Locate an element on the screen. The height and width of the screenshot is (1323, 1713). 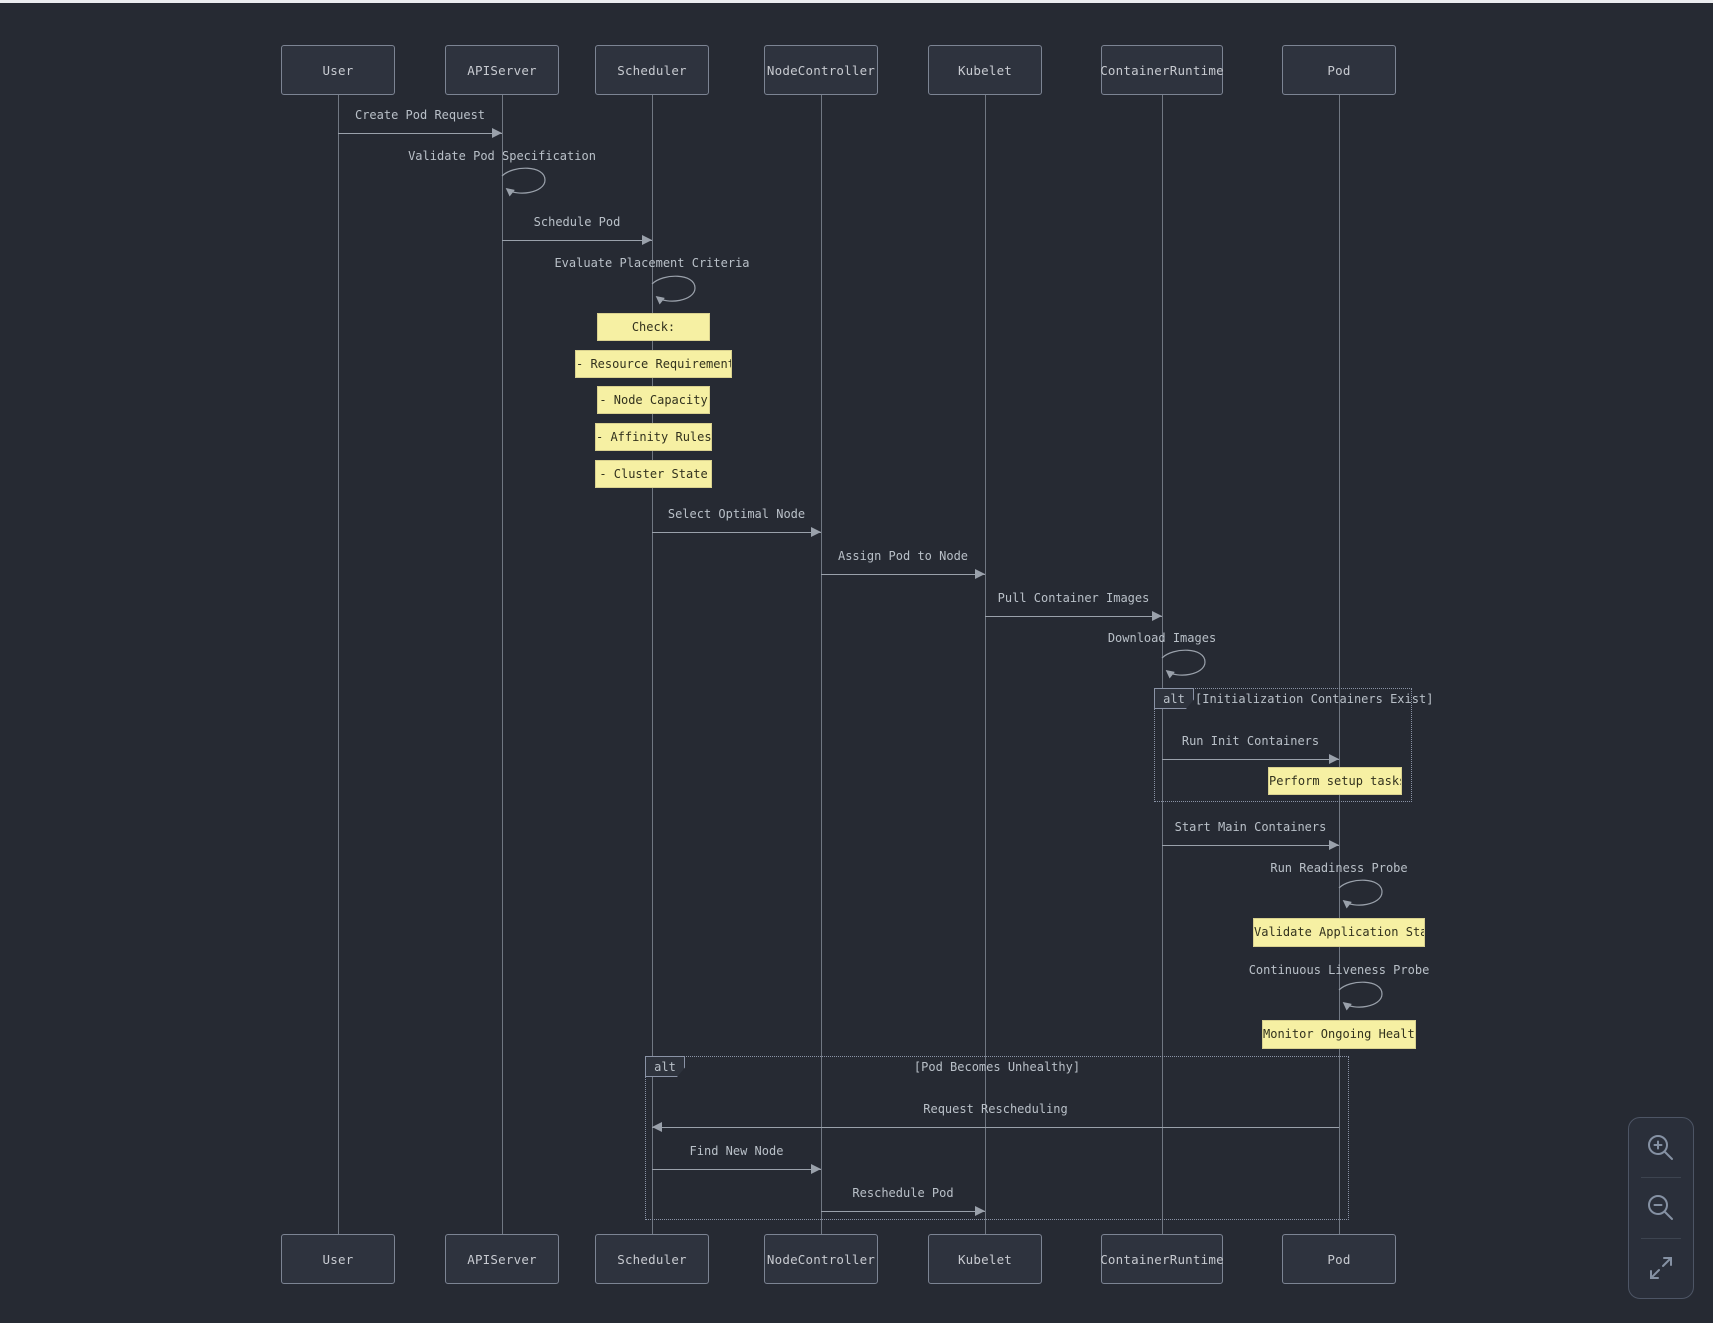
lifeline-kubelet is located at coordinates (985, 664).